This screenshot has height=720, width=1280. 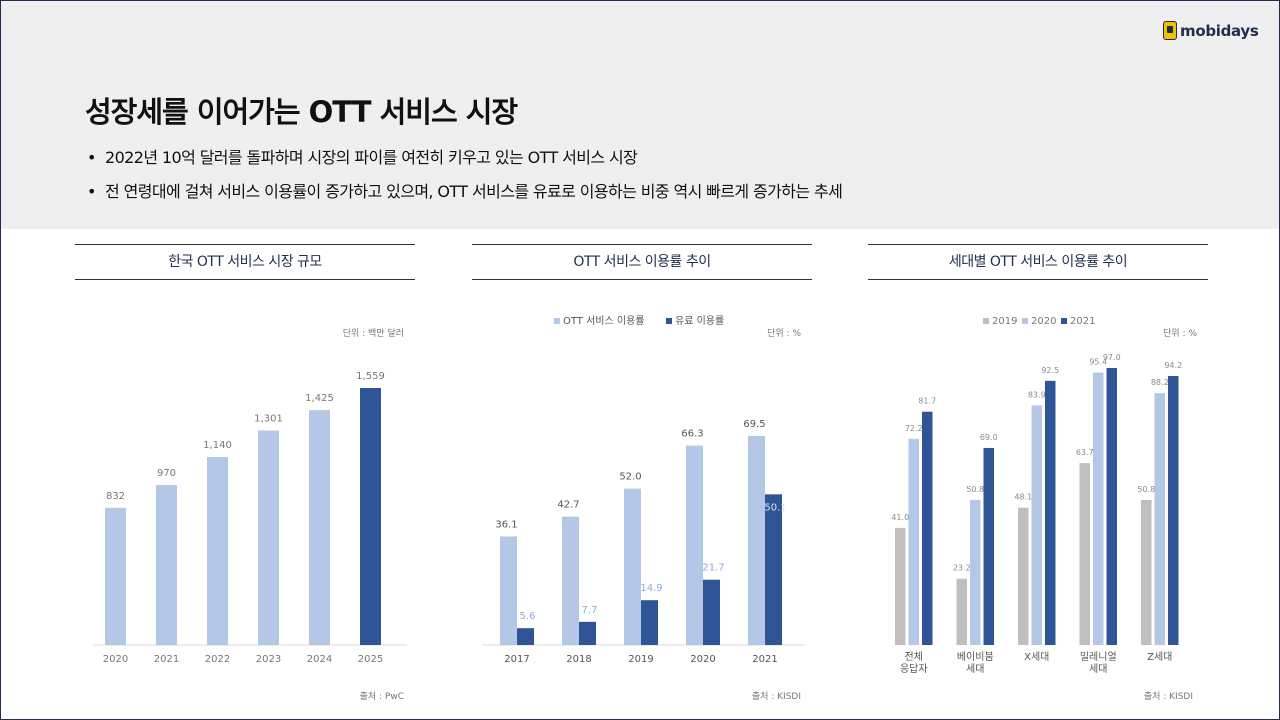 What do you see at coordinates (217, 445) in the screenshot?
I see `data-label: 1,140` at bounding box center [217, 445].